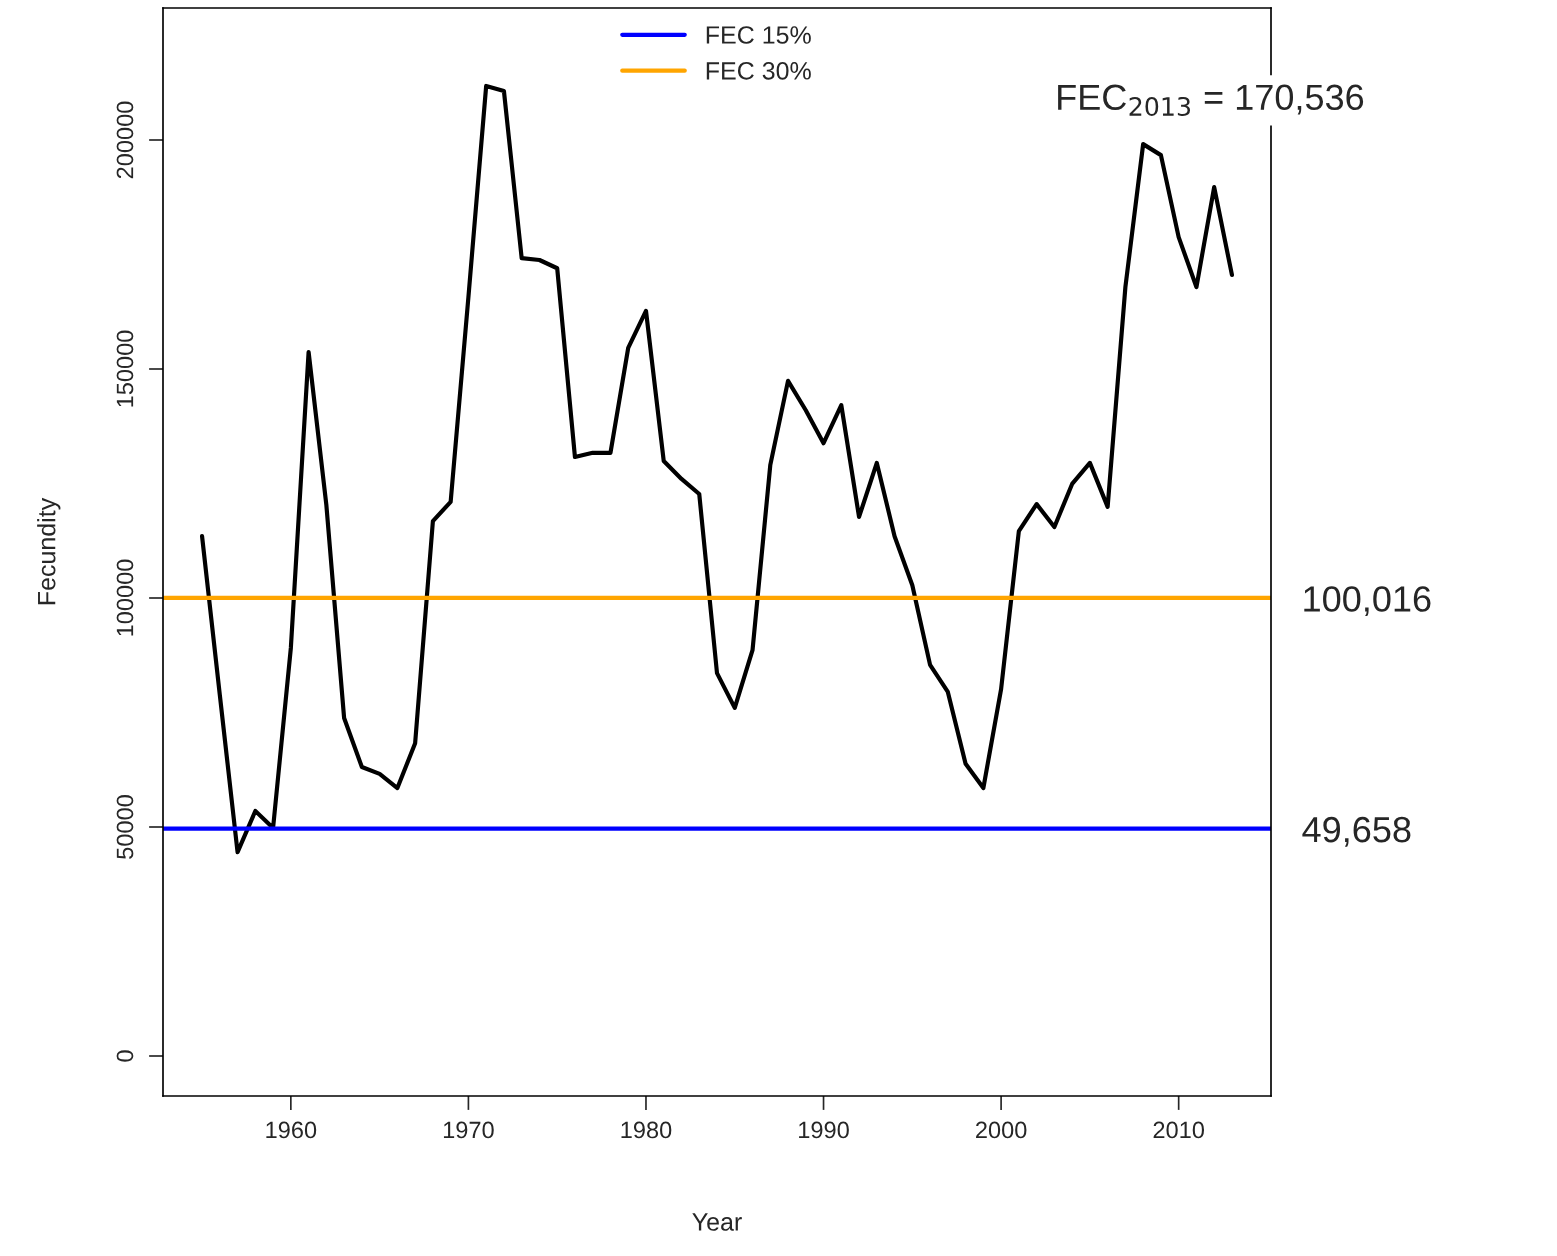 Image resolution: width=1557 pixels, height=1256 pixels. Describe the element at coordinates (468, 1130) in the screenshot. I see `x-tick-label: 1970` at that location.